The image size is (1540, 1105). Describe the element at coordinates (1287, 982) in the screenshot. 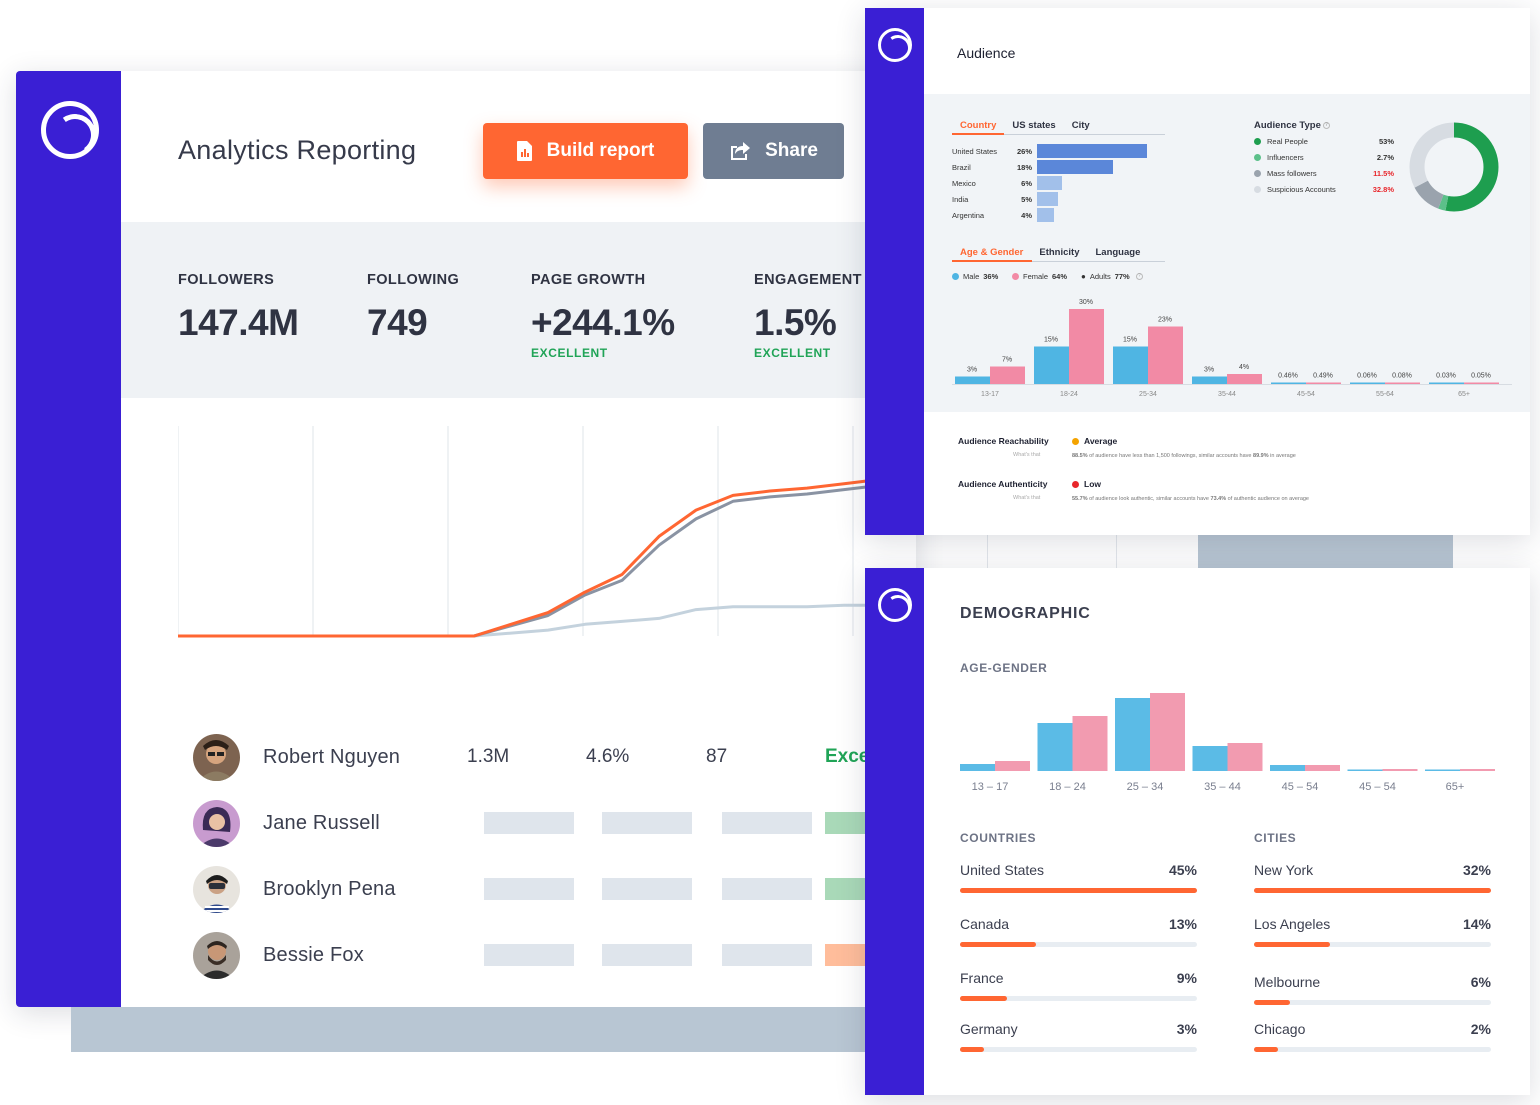

I see `row-name: Melbourne` at that location.